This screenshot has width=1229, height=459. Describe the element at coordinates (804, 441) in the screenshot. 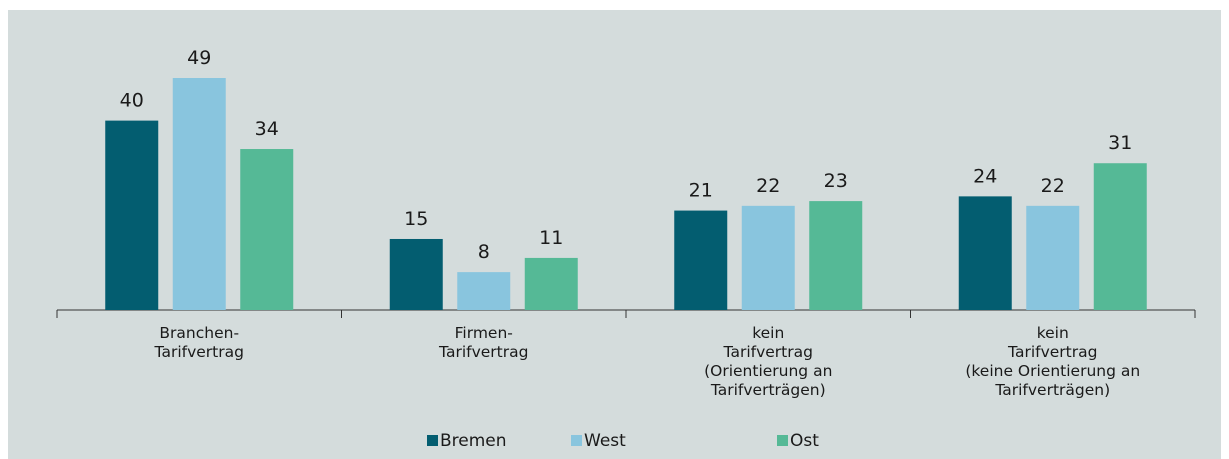

I see `legend-label: Ost` at that location.